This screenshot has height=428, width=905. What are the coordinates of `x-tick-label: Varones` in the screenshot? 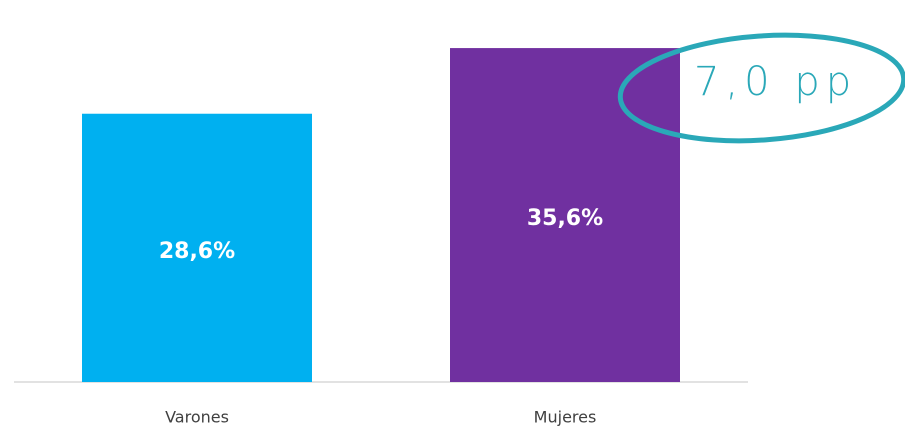 It's located at (197, 417).